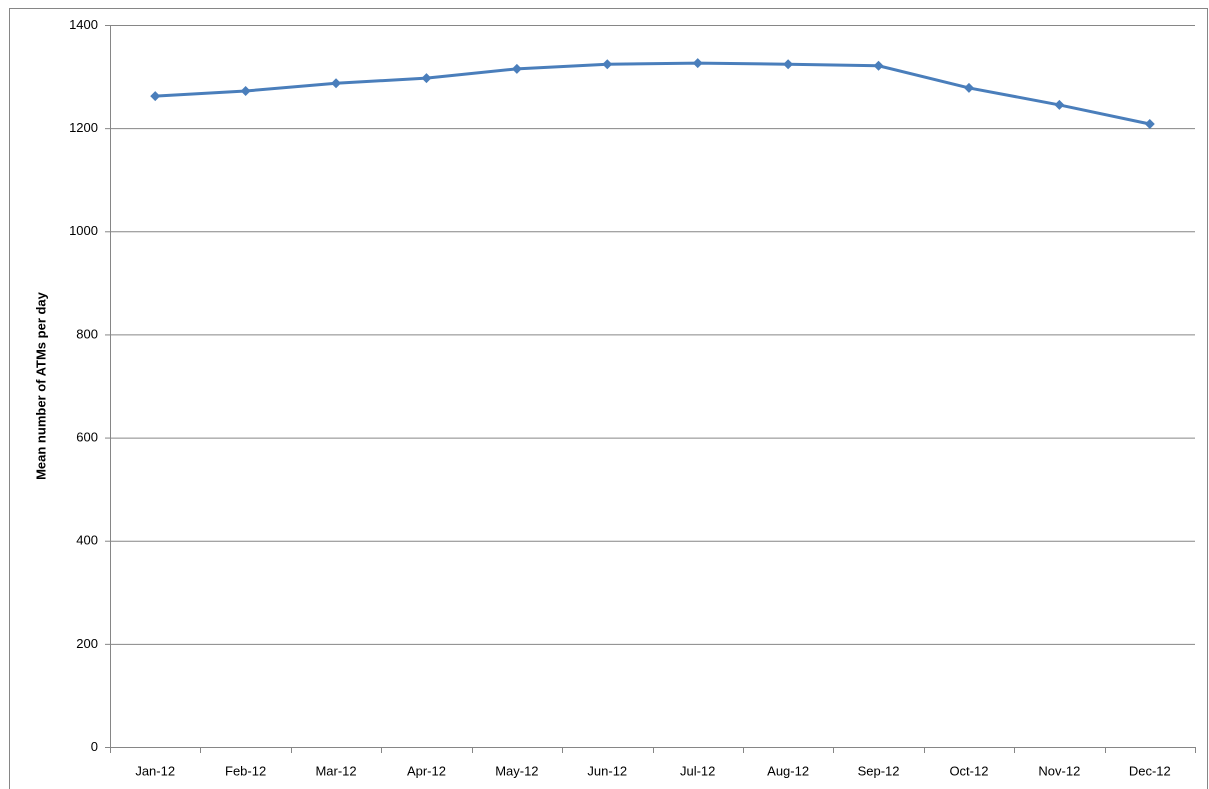 This screenshot has width=1209, height=789. Describe the element at coordinates (968, 770) in the screenshot. I see `x-tick-label: Oct-12` at that location.